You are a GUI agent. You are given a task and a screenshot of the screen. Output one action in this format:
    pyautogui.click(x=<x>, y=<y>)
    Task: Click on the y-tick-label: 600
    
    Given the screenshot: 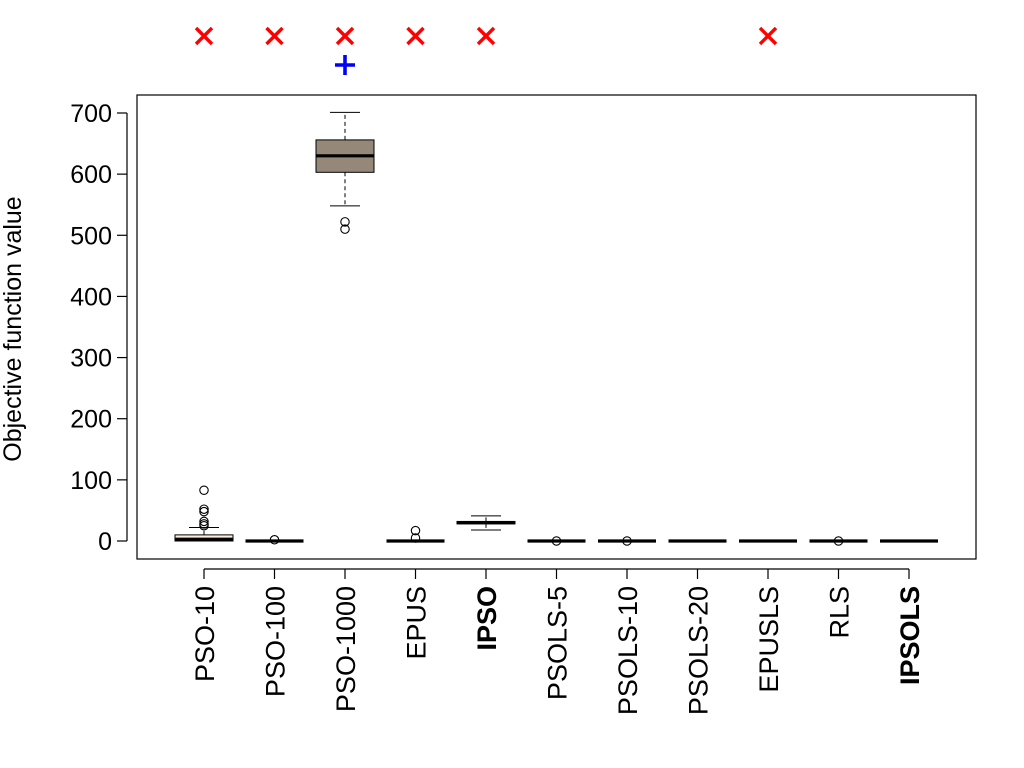 What is the action you would take?
    pyautogui.click(x=91, y=175)
    